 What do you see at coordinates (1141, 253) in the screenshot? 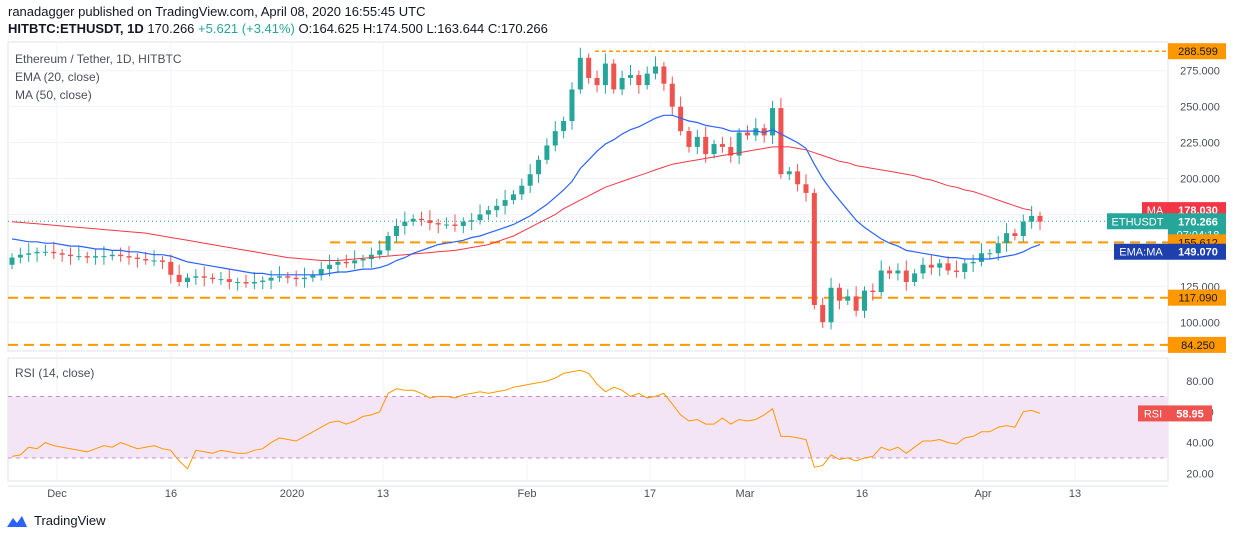
I see `badge-tag-label: EMA:MA` at bounding box center [1141, 253].